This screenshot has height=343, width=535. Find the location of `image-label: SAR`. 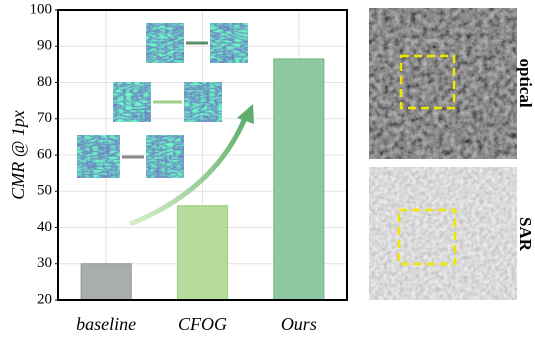

image-label: SAR is located at coordinates (525, 234).